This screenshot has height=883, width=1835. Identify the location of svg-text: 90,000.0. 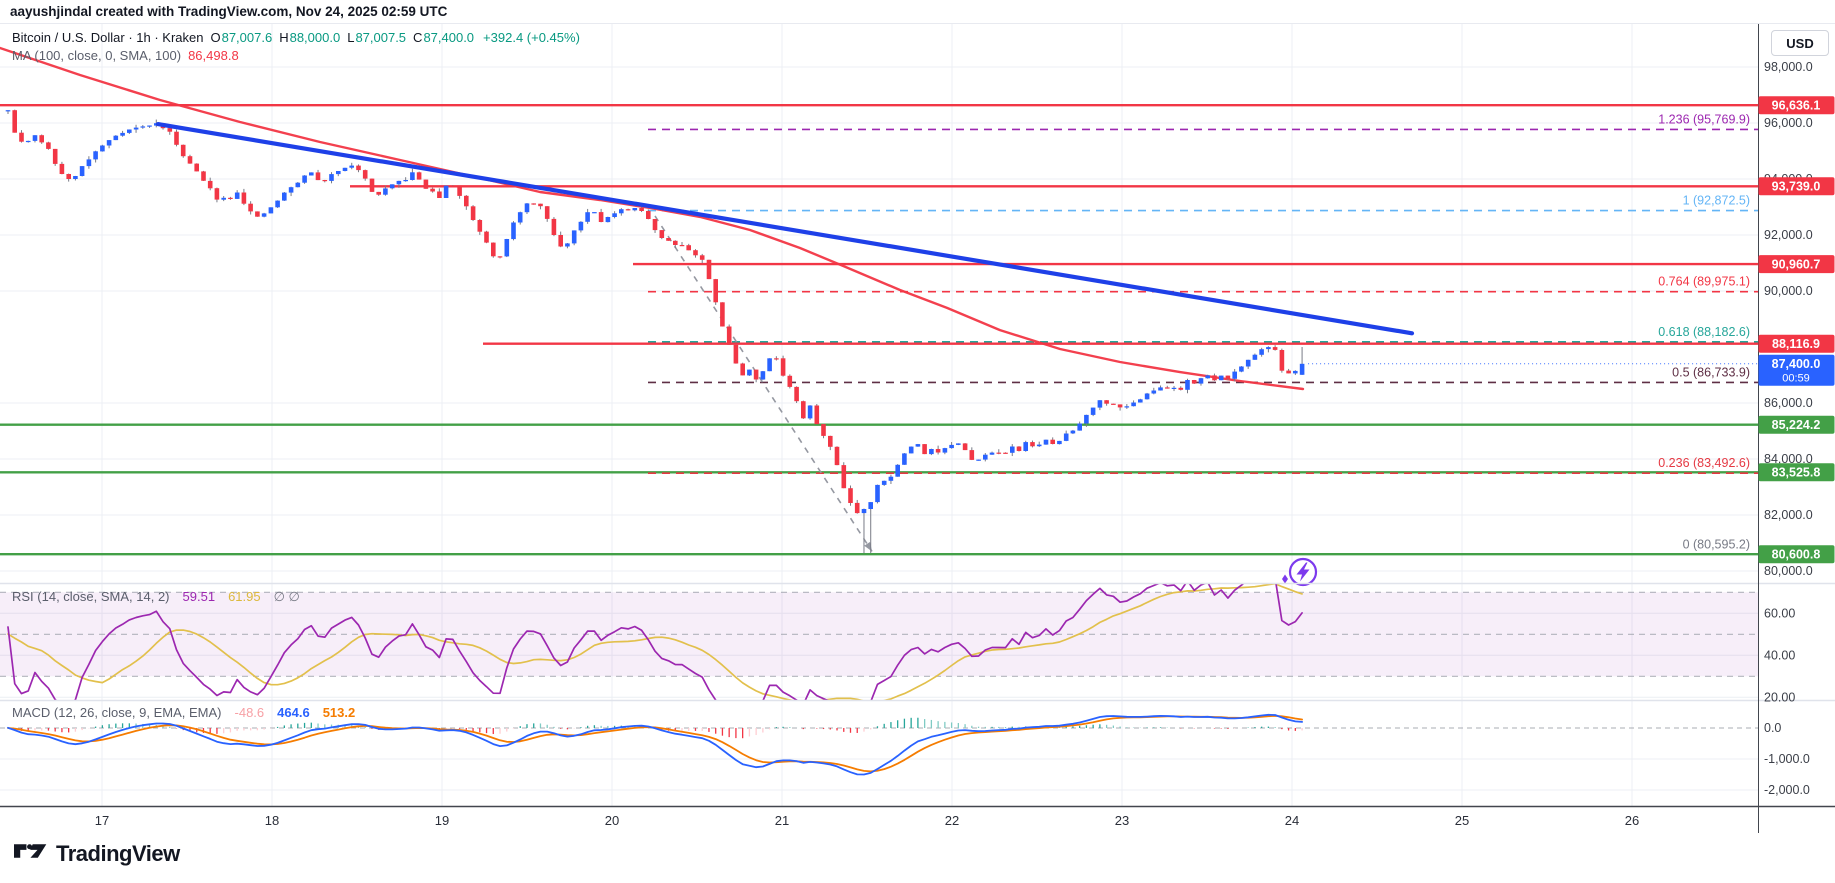
(1788, 291).